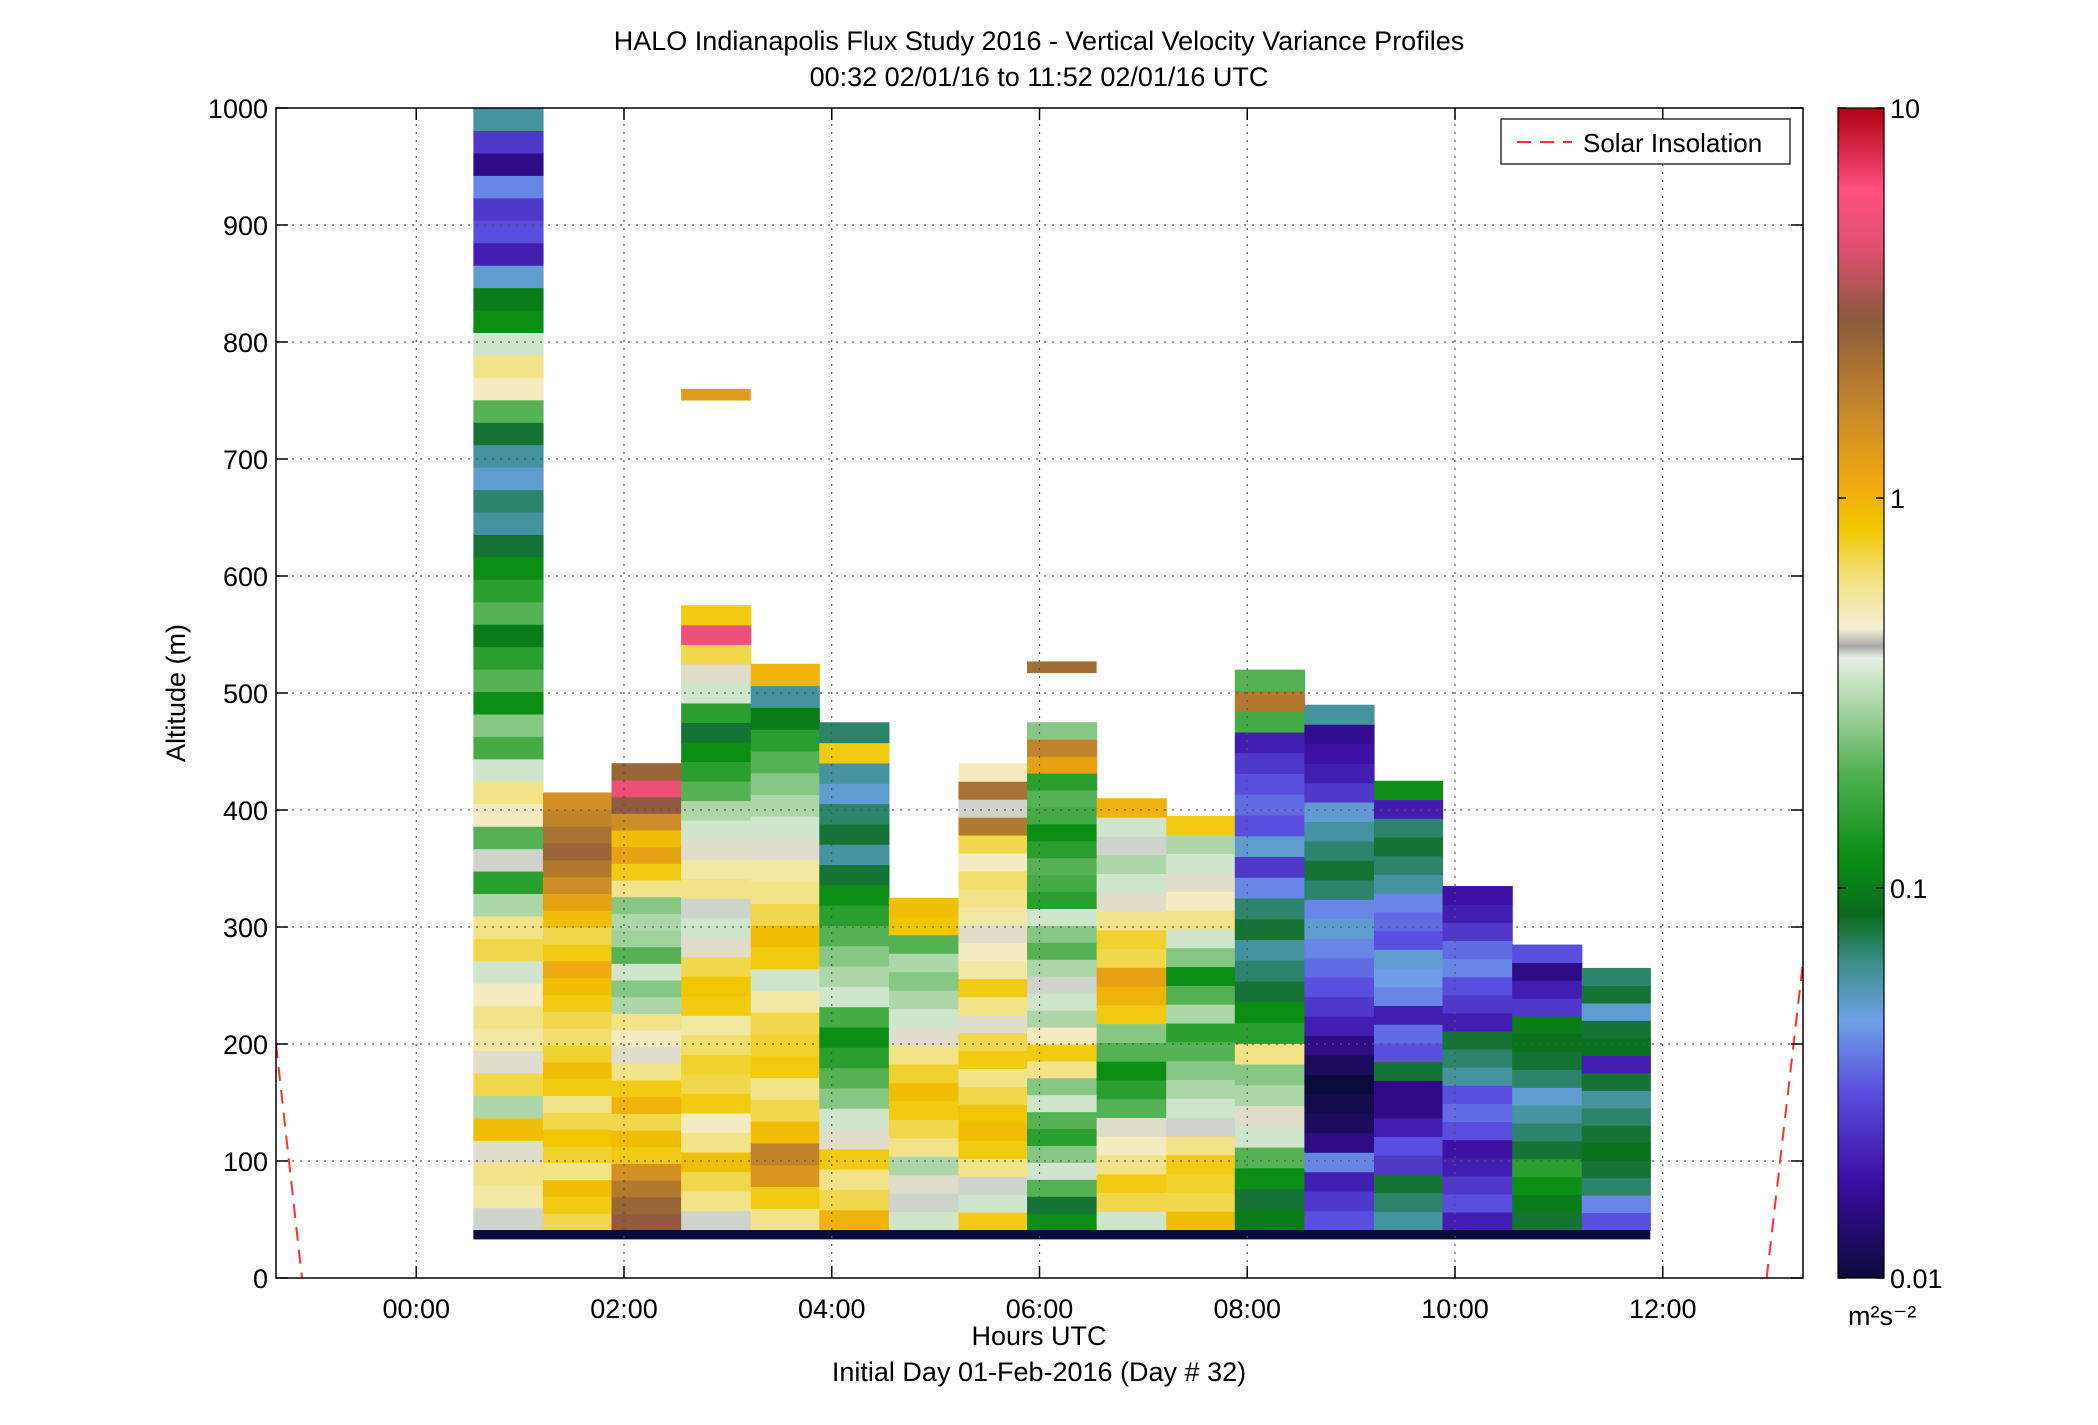 This screenshot has height=1425, width=2098. I want to click on x-tick-label: 06:00, so click(1040, 1309).